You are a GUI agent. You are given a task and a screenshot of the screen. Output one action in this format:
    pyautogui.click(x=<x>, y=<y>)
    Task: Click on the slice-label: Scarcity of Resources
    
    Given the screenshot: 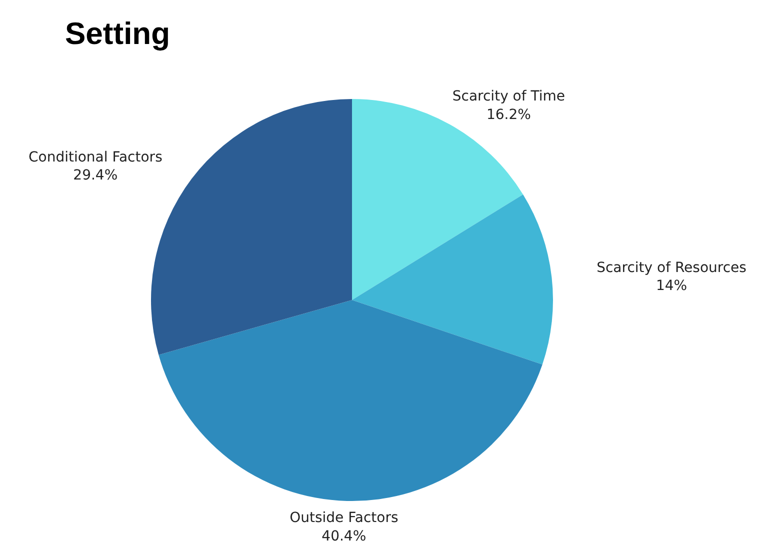 What is the action you would take?
    pyautogui.click(x=671, y=268)
    